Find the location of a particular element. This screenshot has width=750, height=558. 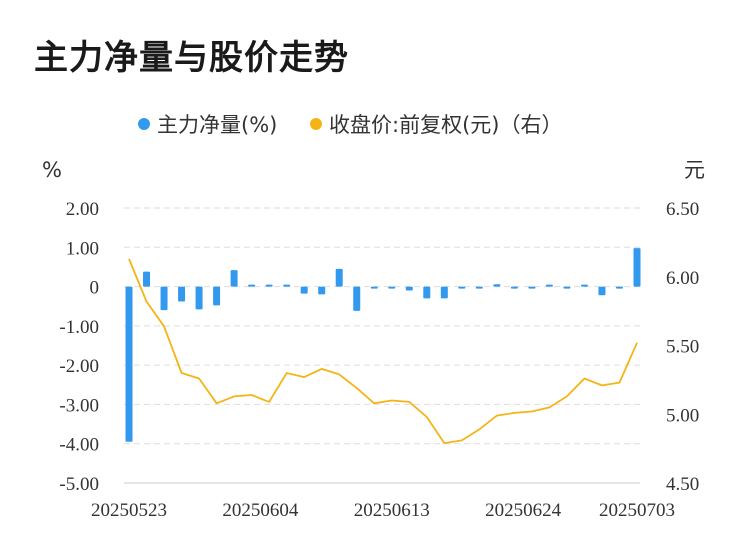

x-tick-label: 20250624 is located at coordinates (523, 510).